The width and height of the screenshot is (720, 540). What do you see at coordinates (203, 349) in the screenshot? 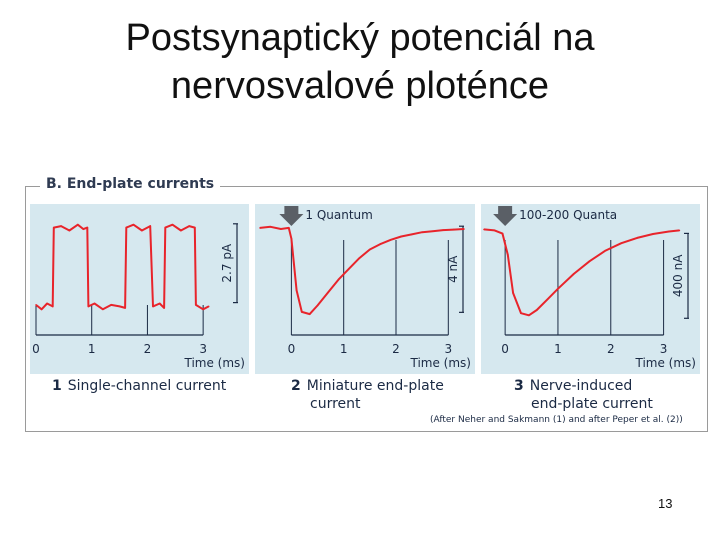
I see `panel-1-tick-label: 3` at bounding box center [203, 349].